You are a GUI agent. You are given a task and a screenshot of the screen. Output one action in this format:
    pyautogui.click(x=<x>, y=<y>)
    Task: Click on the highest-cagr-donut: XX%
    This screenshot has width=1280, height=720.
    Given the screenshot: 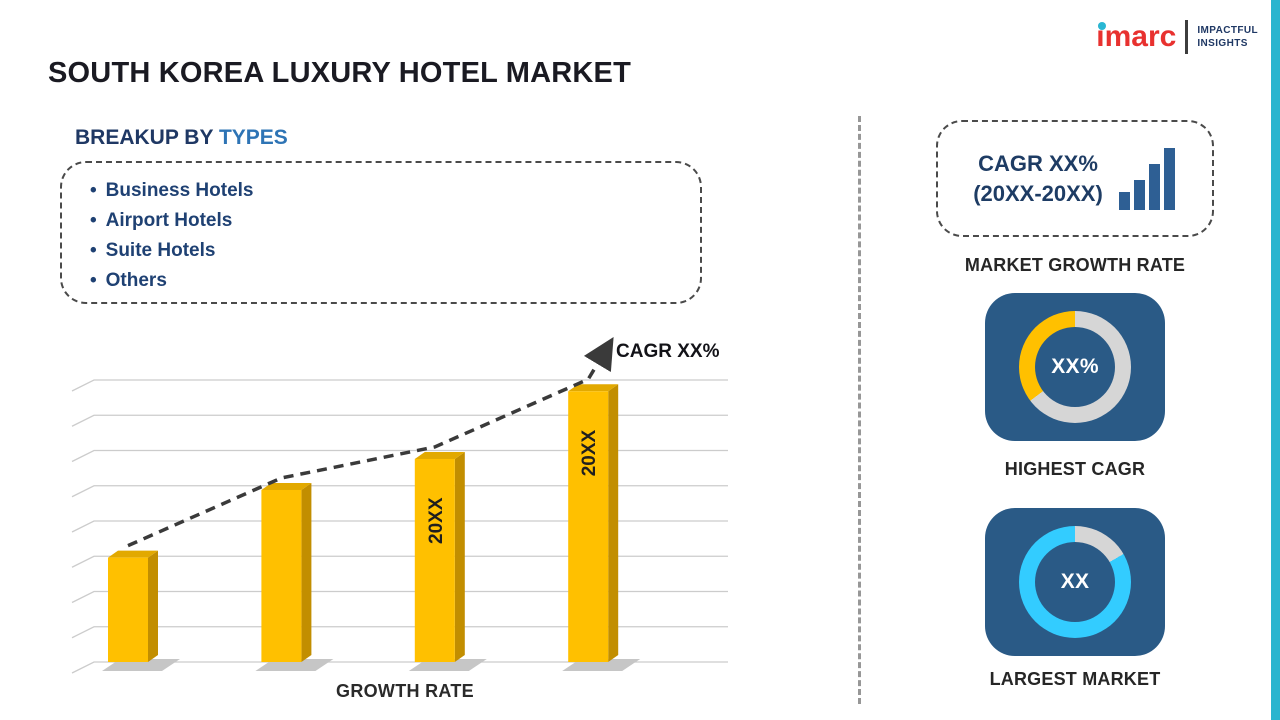 What is the action you would take?
    pyautogui.click(x=1075, y=367)
    